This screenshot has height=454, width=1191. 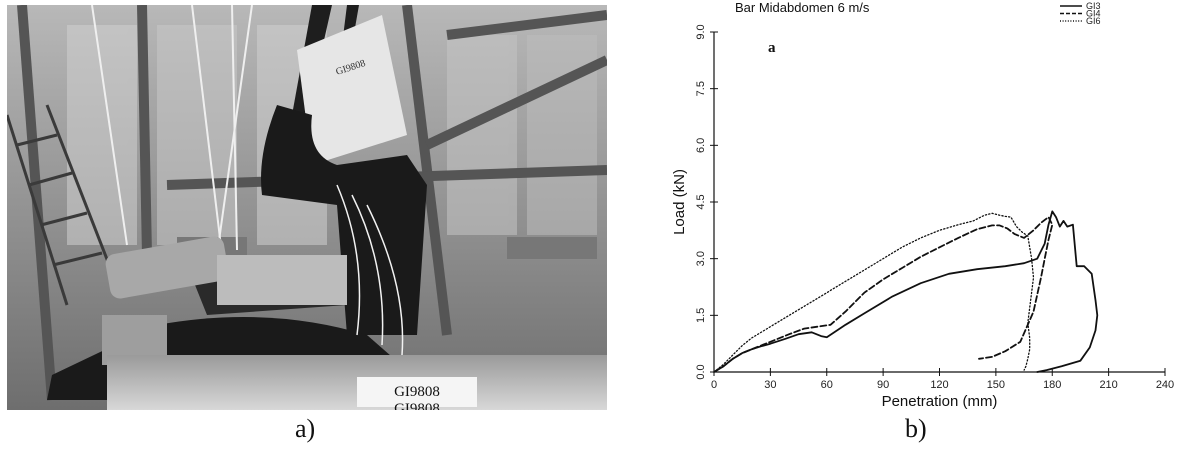 I want to click on x-tick-label: 30, so click(x=770, y=385).